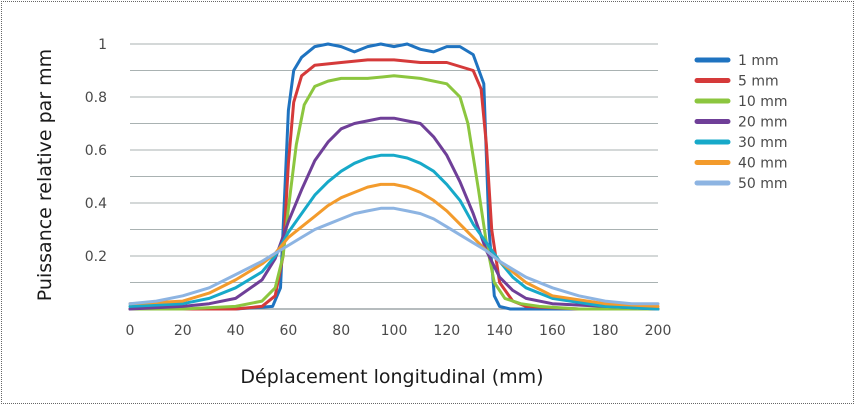 The image size is (857, 407). What do you see at coordinates (45, 175) in the screenshot?
I see `y-axis-title: Puissance relative par mm` at bounding box center [45, 175].